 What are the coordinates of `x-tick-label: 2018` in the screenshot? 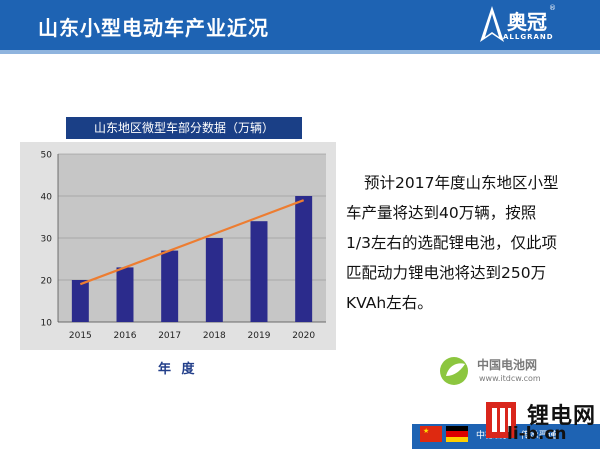 It's located at (214, 336).